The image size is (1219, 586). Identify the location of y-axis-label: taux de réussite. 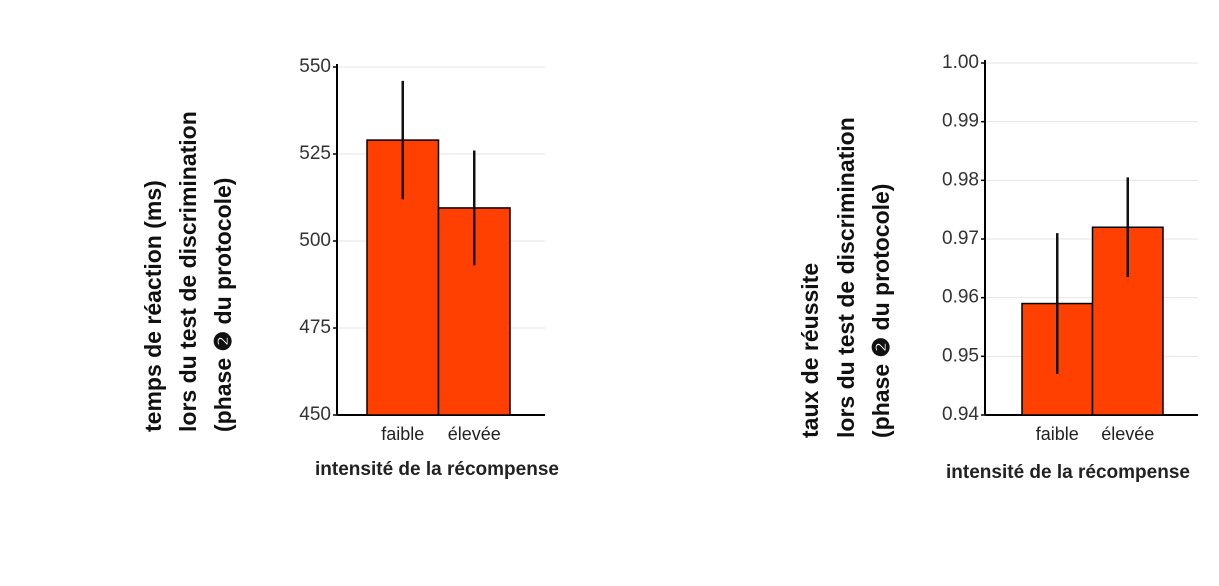
(810, 350).